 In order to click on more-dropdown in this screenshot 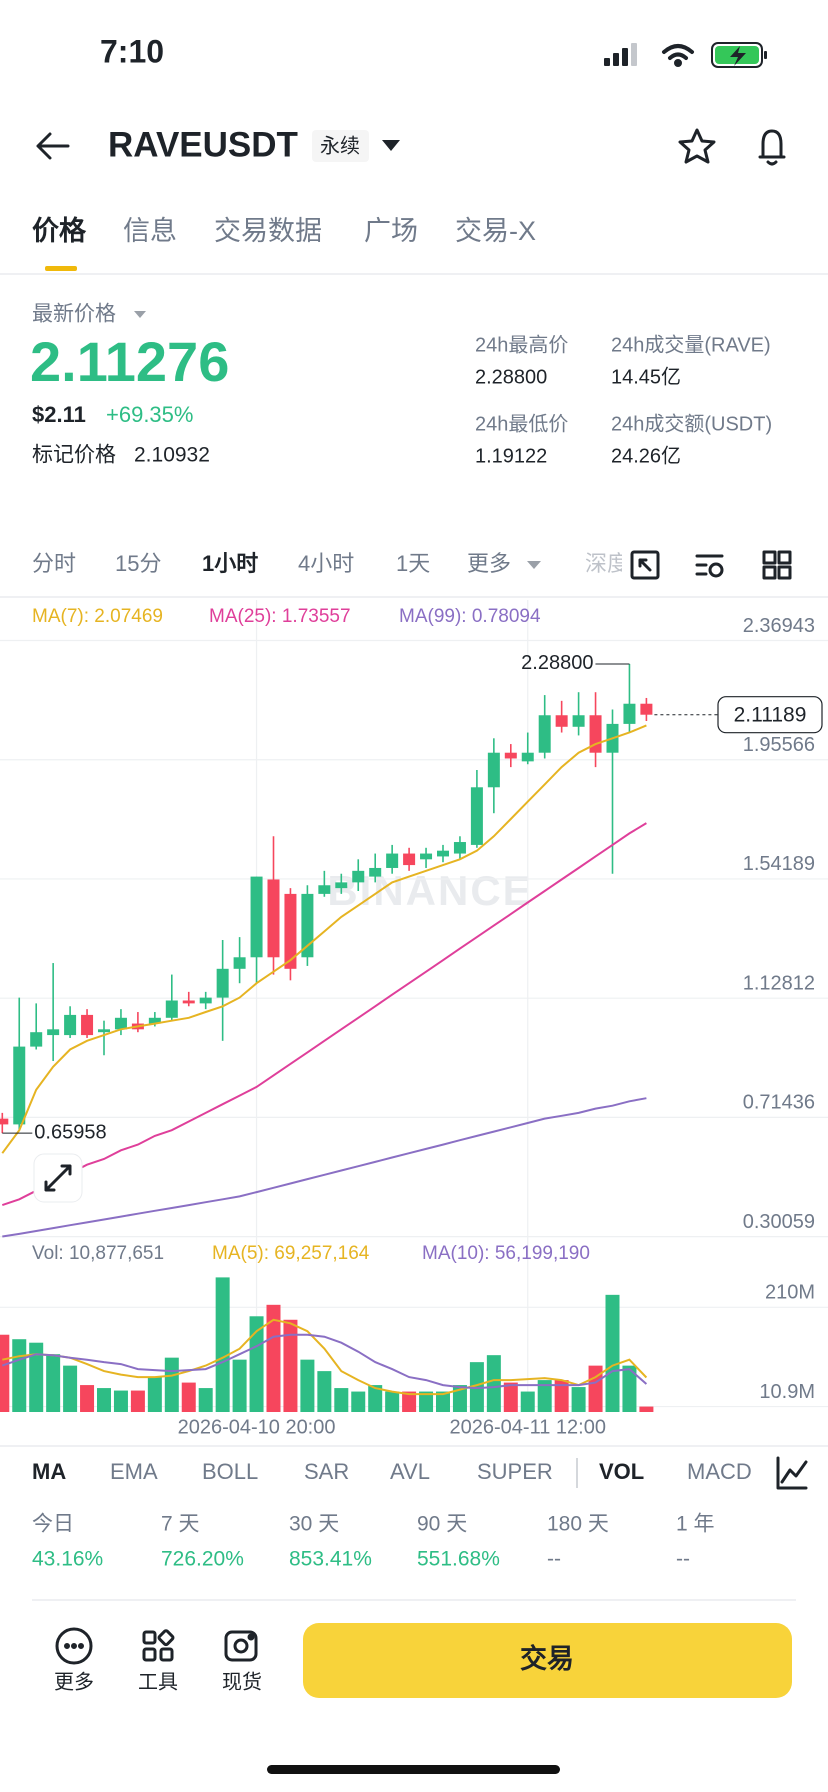, I will do `click(534, 565)`.